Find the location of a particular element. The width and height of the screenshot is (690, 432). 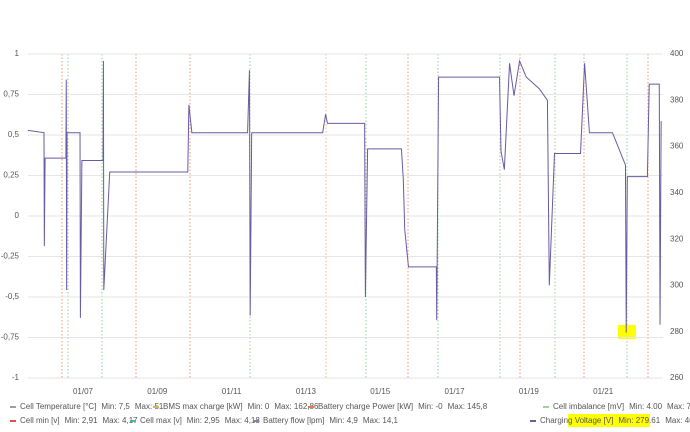

legend-max: Max: 4,17 is located at coordinates (120, 420).